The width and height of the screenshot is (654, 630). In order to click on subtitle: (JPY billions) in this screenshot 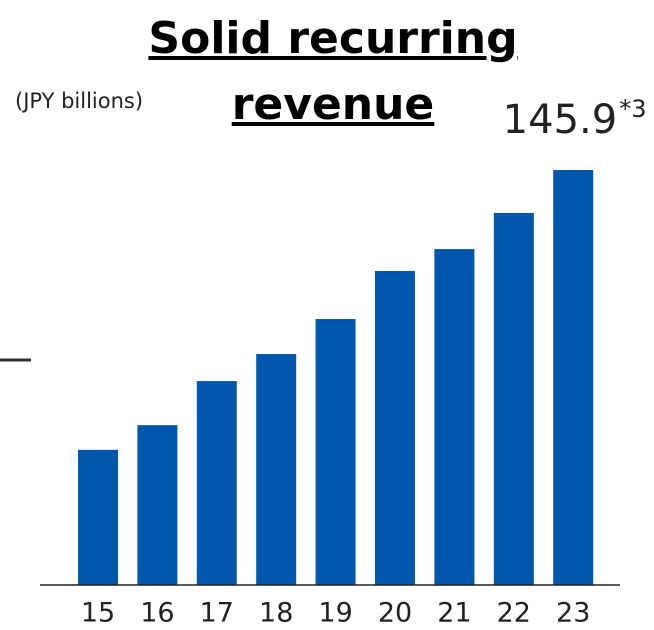, I will do `click(79, 101)`.